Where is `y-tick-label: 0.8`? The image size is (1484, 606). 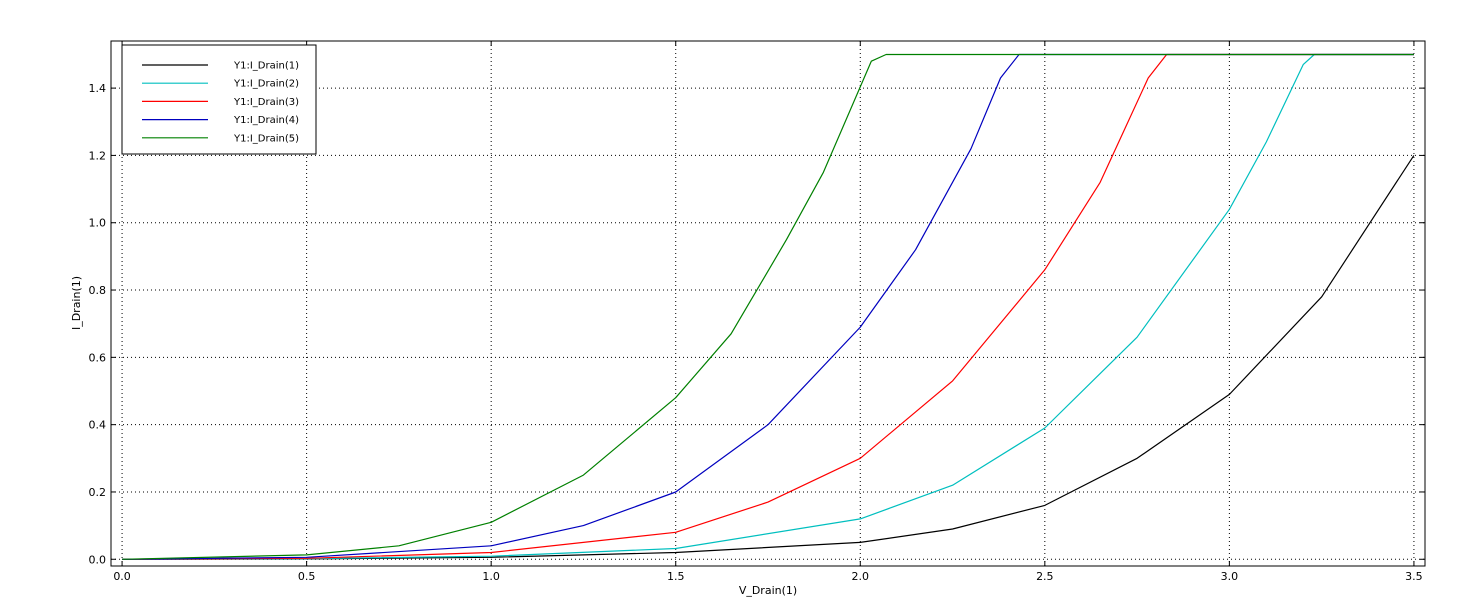
y-tick-label: 0.8 is located at coordinates (98, 290).